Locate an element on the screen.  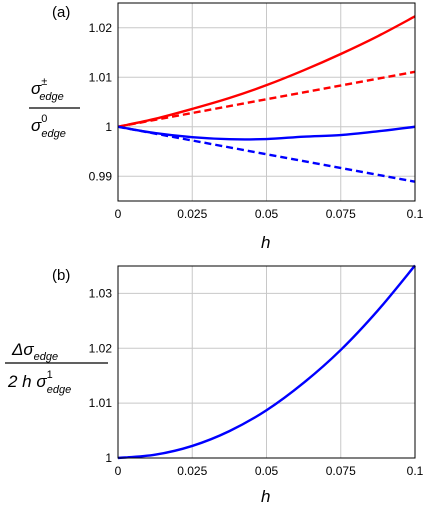
y-tick-label-a: 0.99 is located at coordinates (101, 176).